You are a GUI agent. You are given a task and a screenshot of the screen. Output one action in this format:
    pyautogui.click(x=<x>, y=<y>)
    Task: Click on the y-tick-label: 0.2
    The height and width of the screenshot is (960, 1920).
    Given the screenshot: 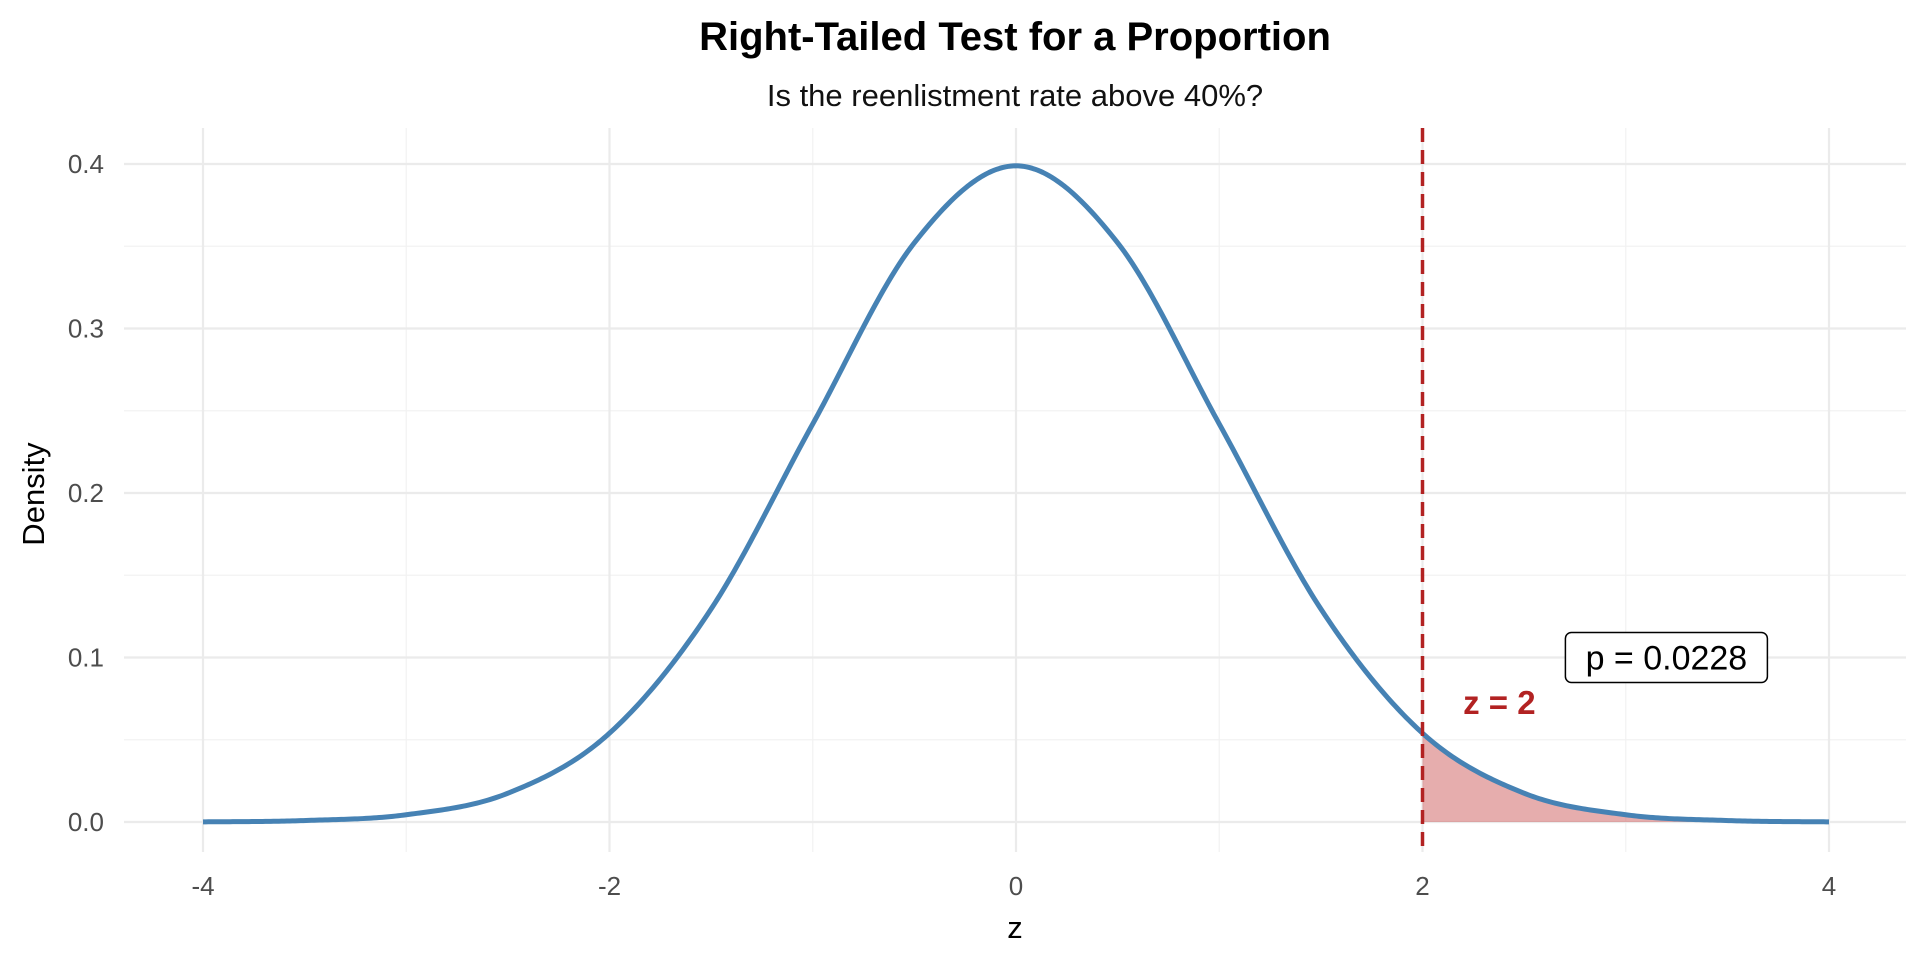 What is the action you would take?
    pyautogui.click(x=86, y=493)
    